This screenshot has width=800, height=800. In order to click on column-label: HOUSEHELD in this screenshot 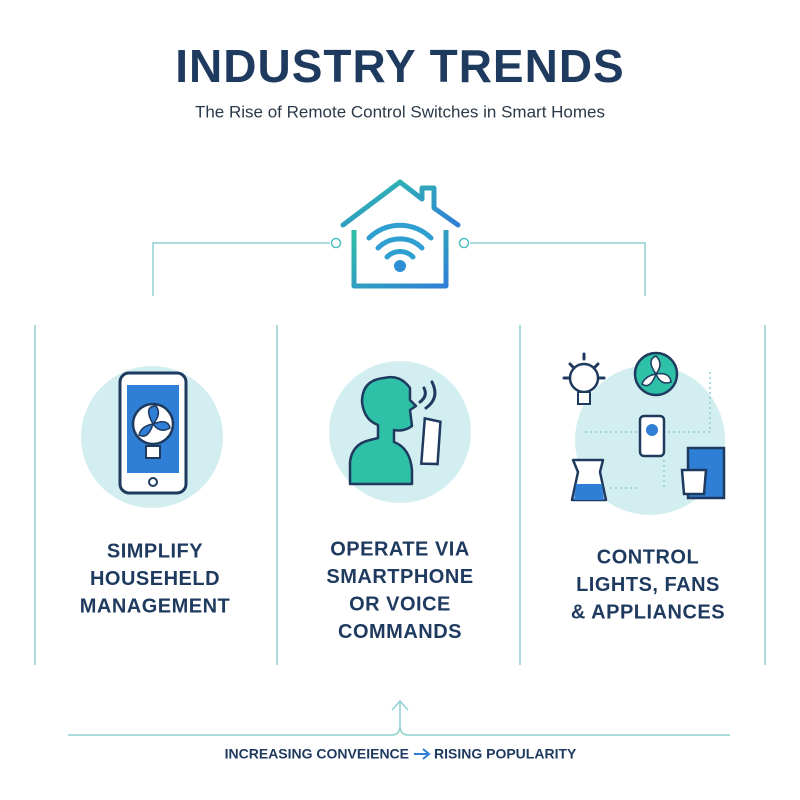, I will do `click(155, 579)`.